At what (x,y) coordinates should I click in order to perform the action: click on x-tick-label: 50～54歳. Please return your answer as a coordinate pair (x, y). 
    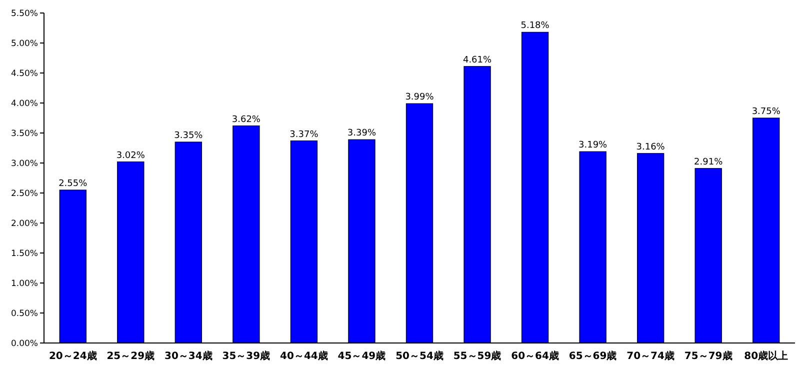
    Looking at the image, I should click on (420, 356).